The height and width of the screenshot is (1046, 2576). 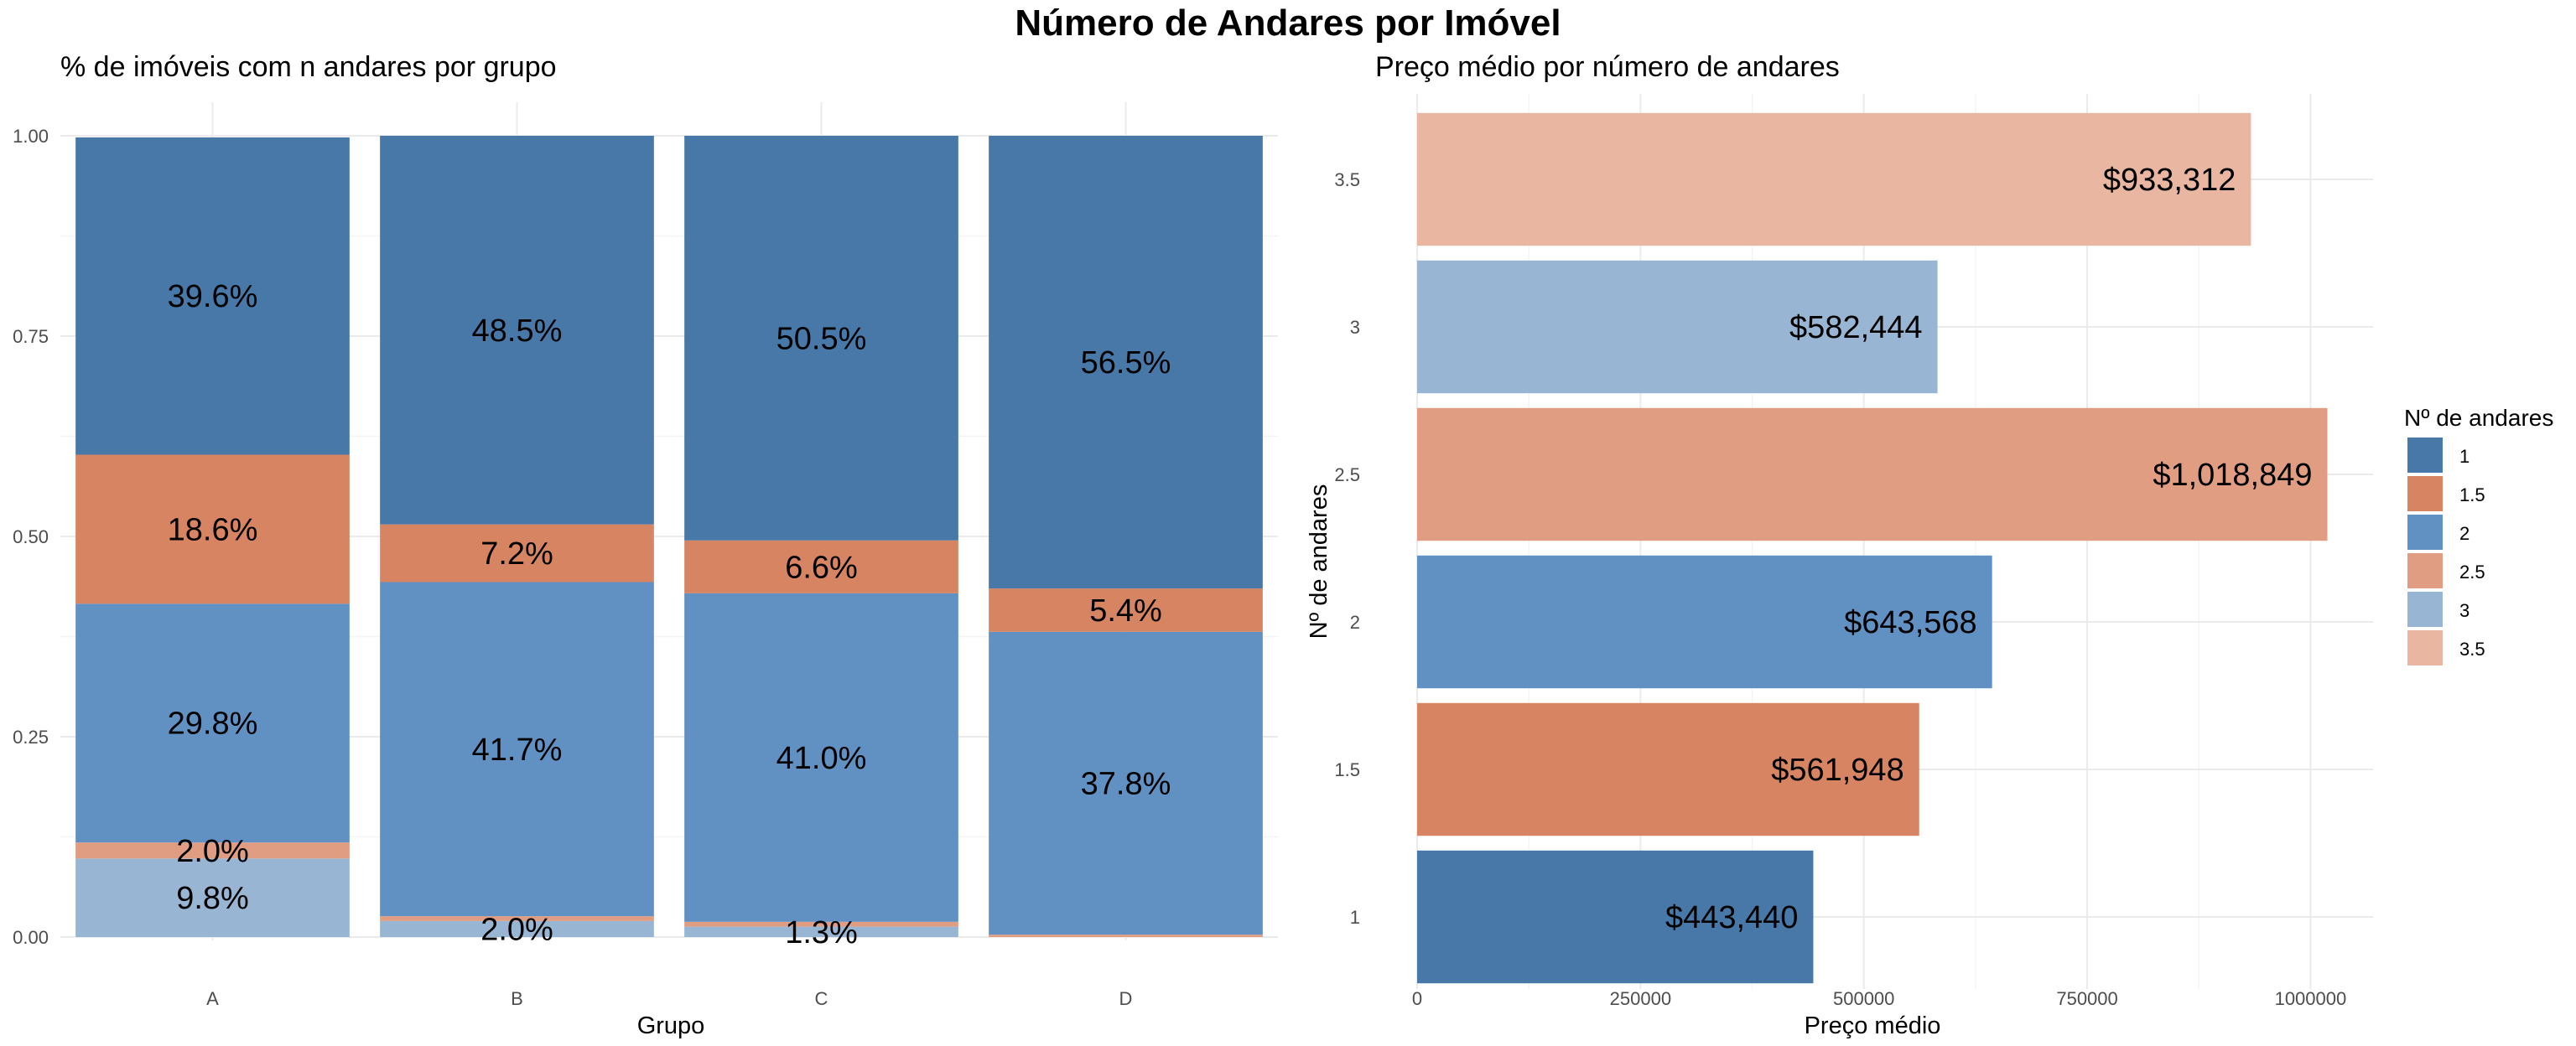 I want to click on left-x-tick-label-c: C, so click(x=821, y=998).